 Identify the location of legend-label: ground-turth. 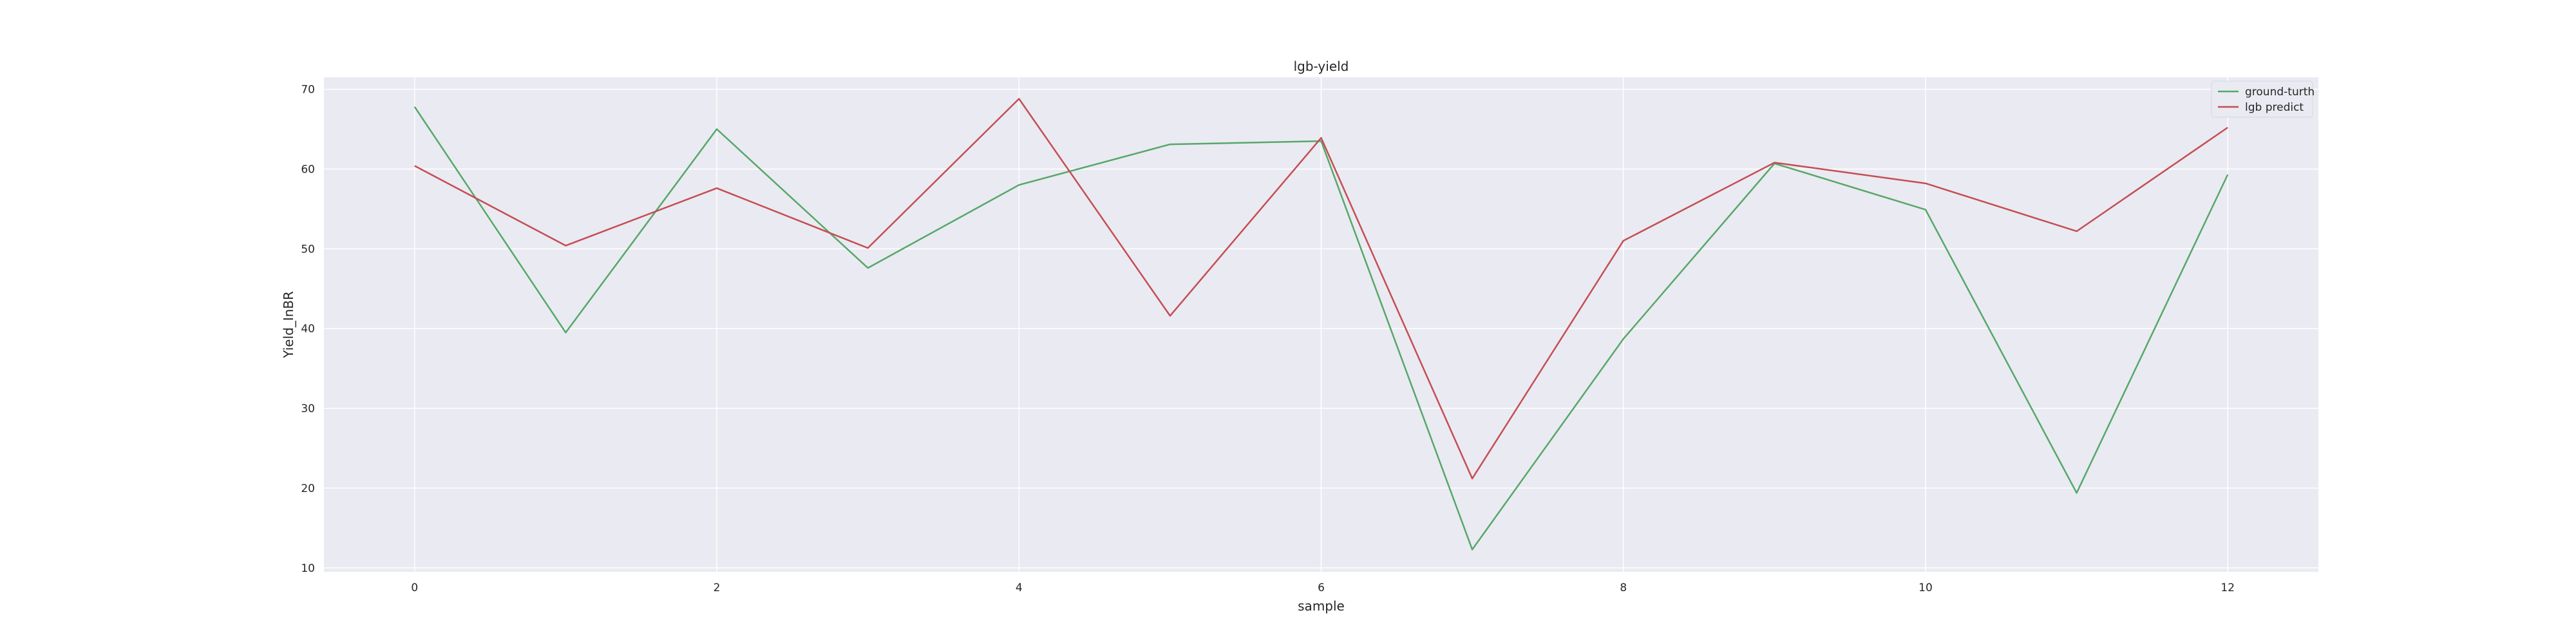
(2280, 92).